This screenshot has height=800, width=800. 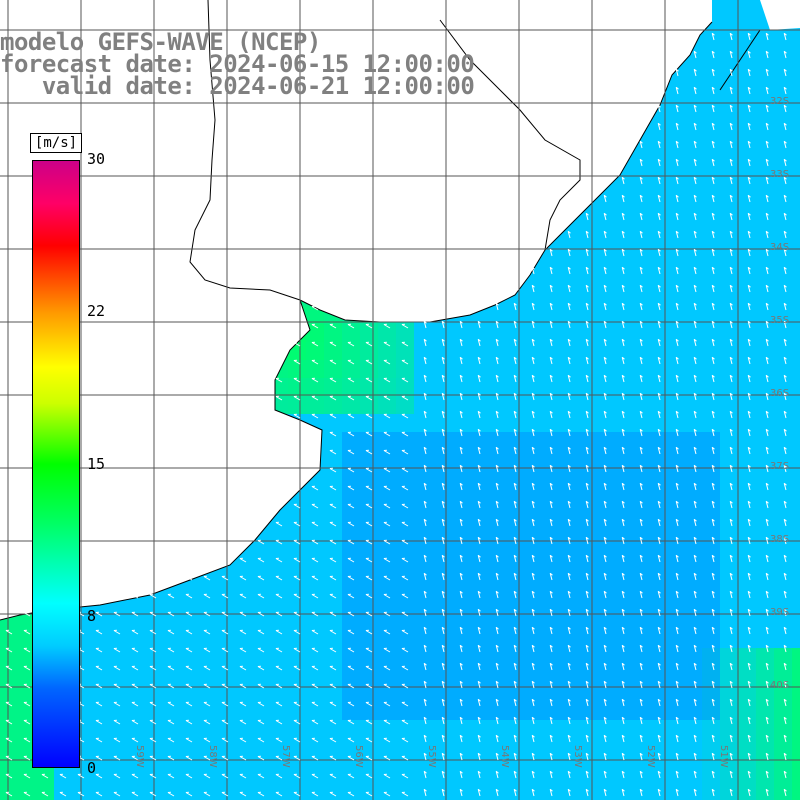 What do you see at coordinates (237, 64) in the screenshot?
I see `forecast-date: forecast date: 2024-06-15 12:00:00` at bounding box center [237, 64].